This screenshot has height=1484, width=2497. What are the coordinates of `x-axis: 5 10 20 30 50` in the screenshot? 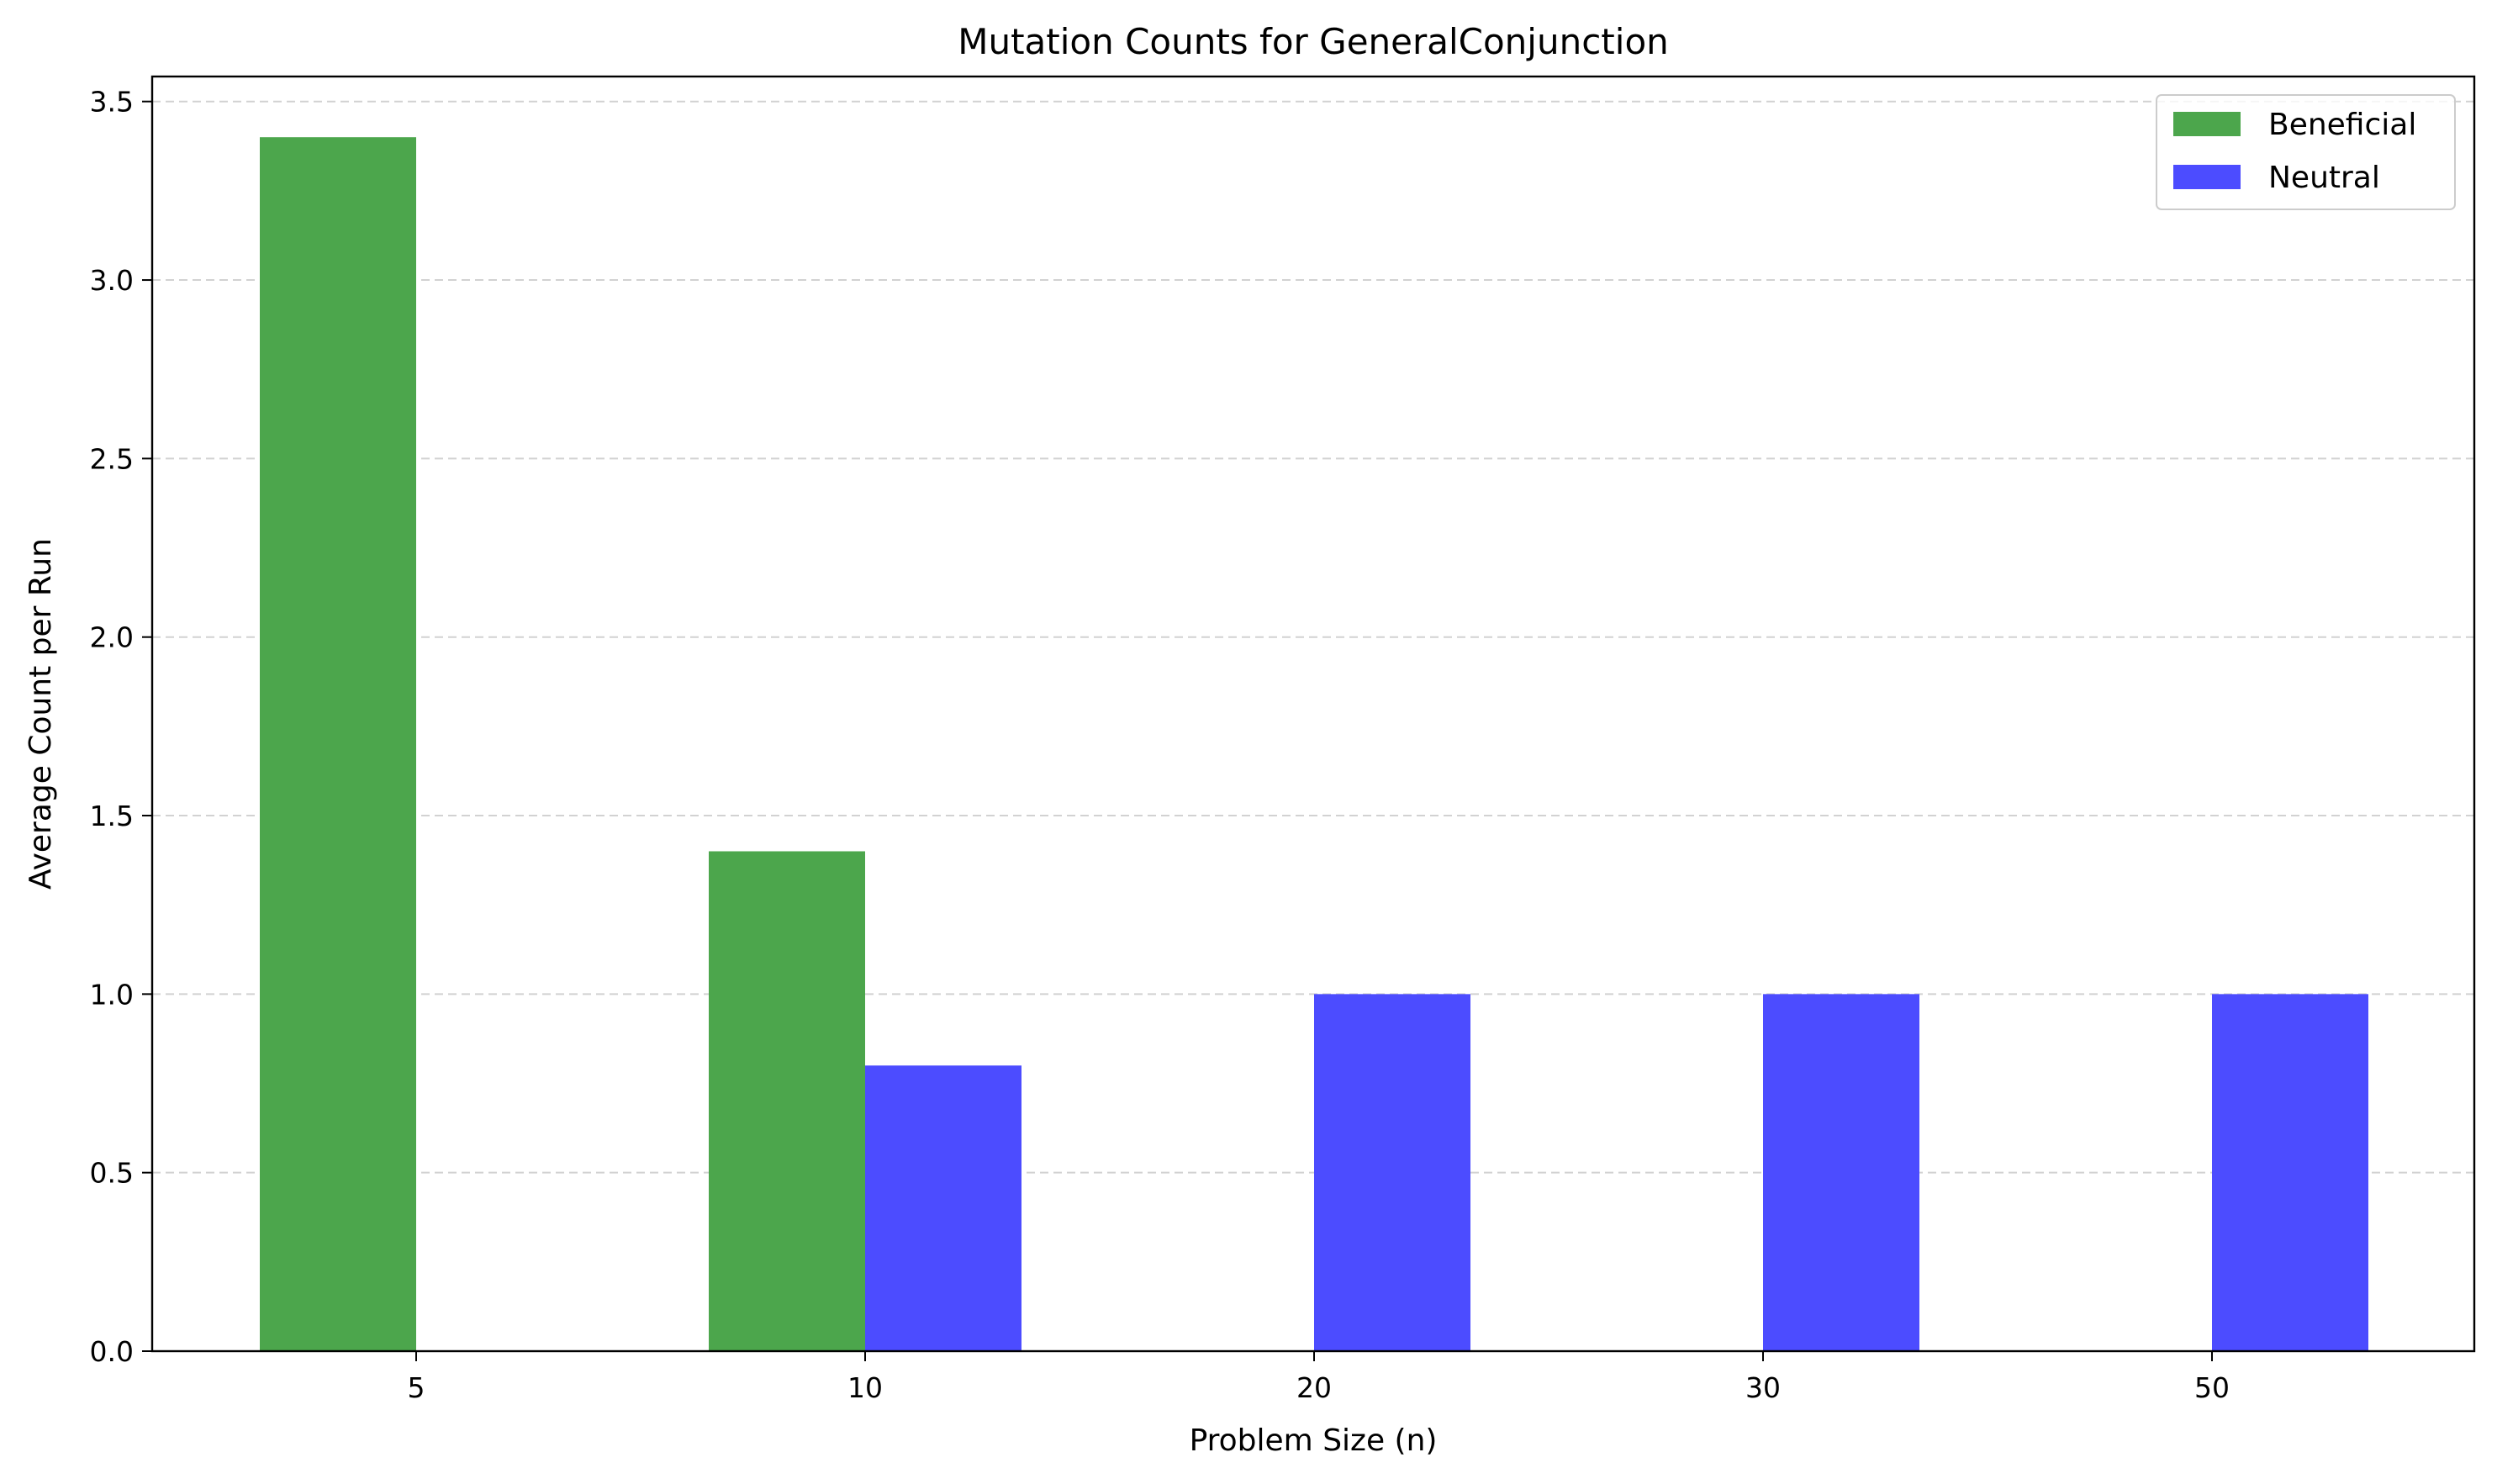 It's located at (1319, 1377).